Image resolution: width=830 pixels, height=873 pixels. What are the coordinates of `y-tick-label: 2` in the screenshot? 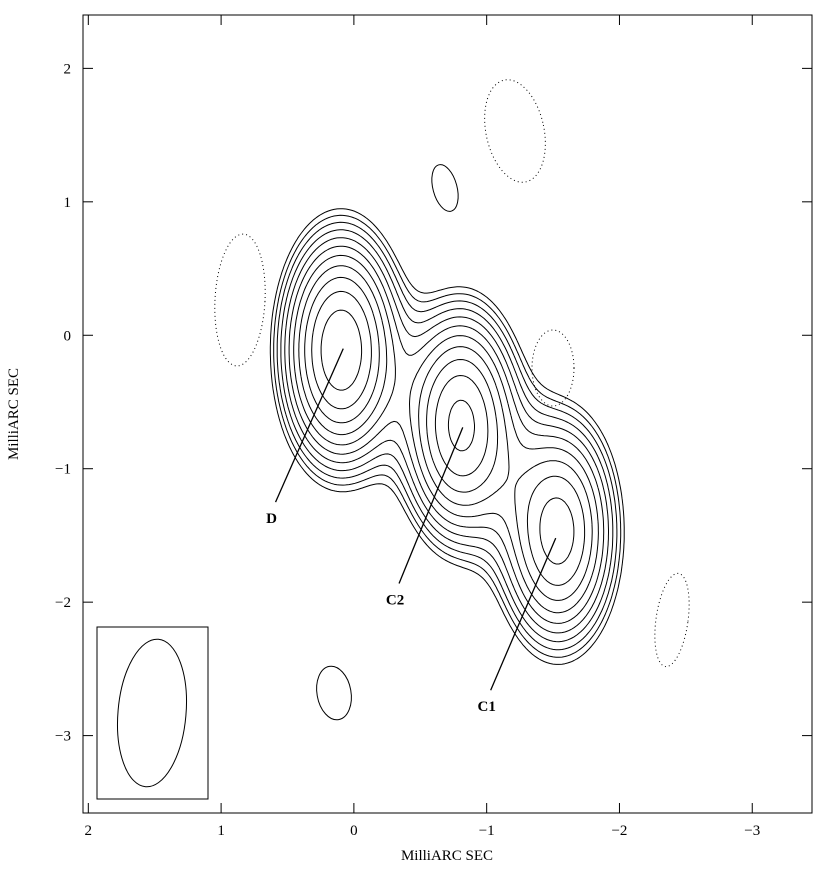 It's located at (68, 69).